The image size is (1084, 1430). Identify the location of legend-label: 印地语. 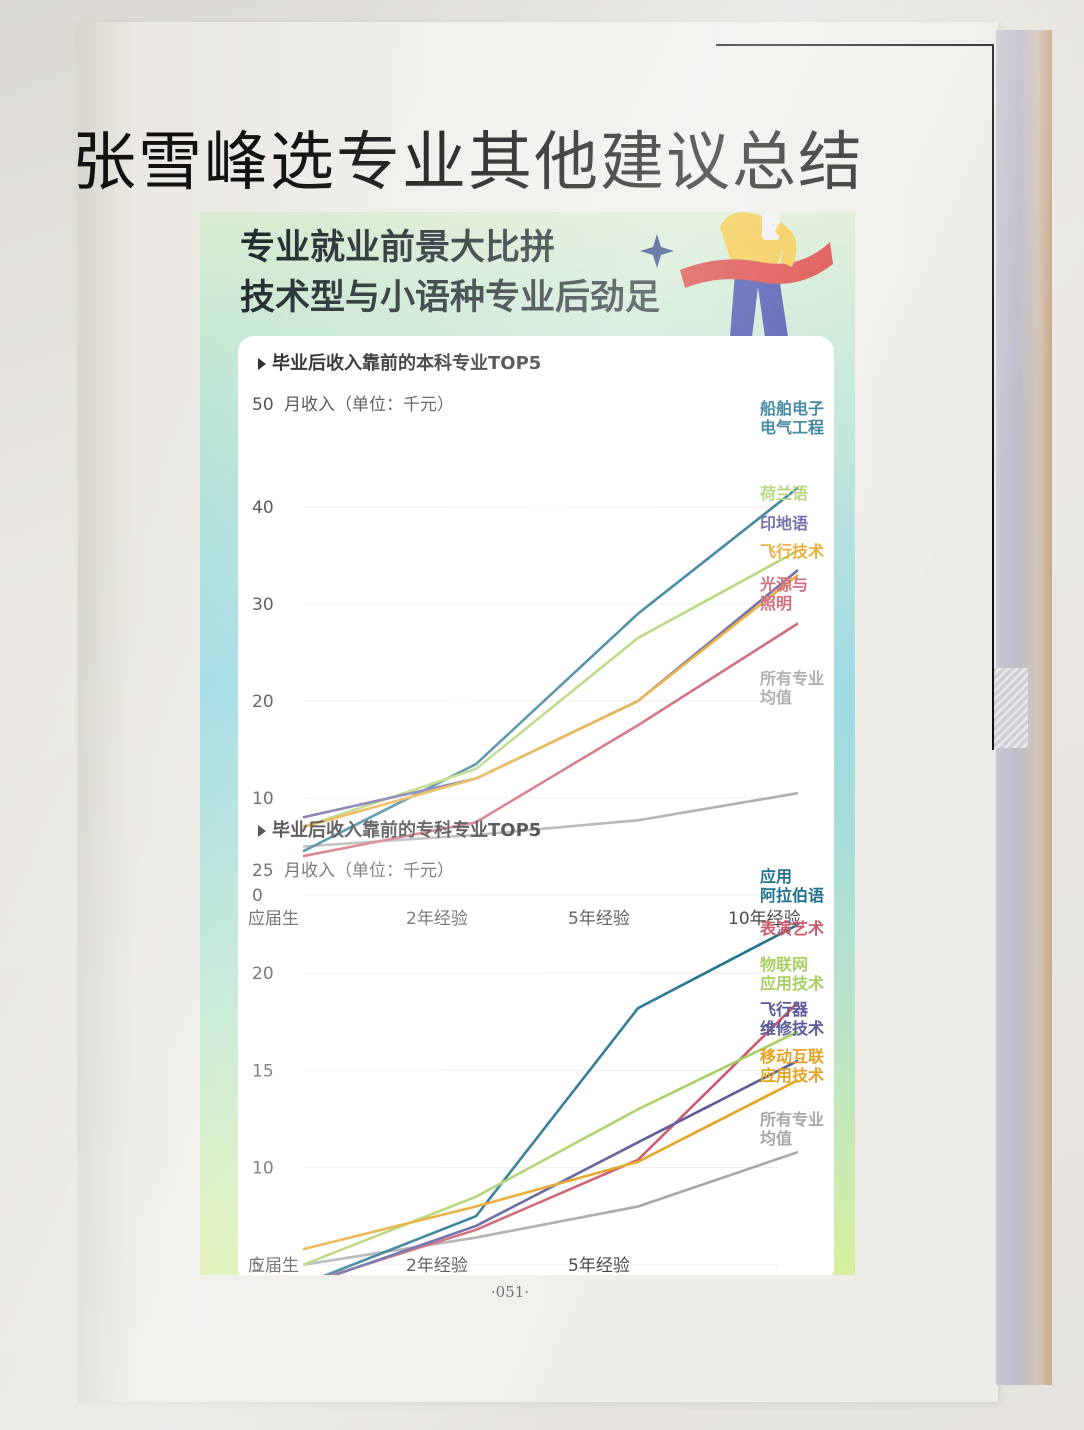
(784, 523).